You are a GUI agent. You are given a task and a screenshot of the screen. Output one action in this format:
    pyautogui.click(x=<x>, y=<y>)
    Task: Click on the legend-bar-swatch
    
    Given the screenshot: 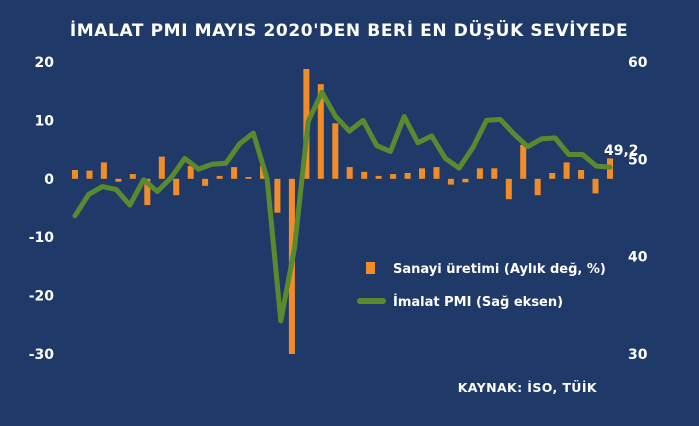 What is the action you would take?
    pyautogui.click(x=370, y=268)
    